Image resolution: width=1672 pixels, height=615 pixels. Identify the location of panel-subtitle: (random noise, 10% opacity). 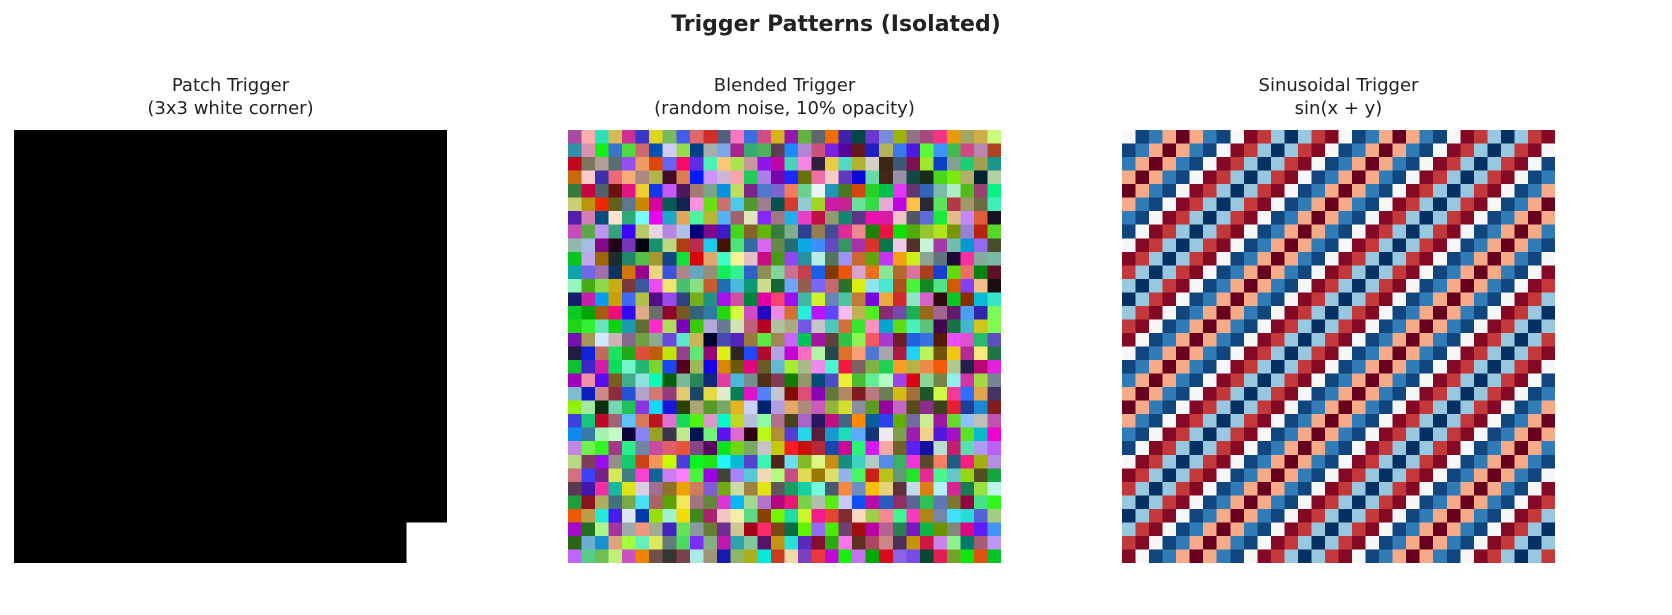
(784, 108).